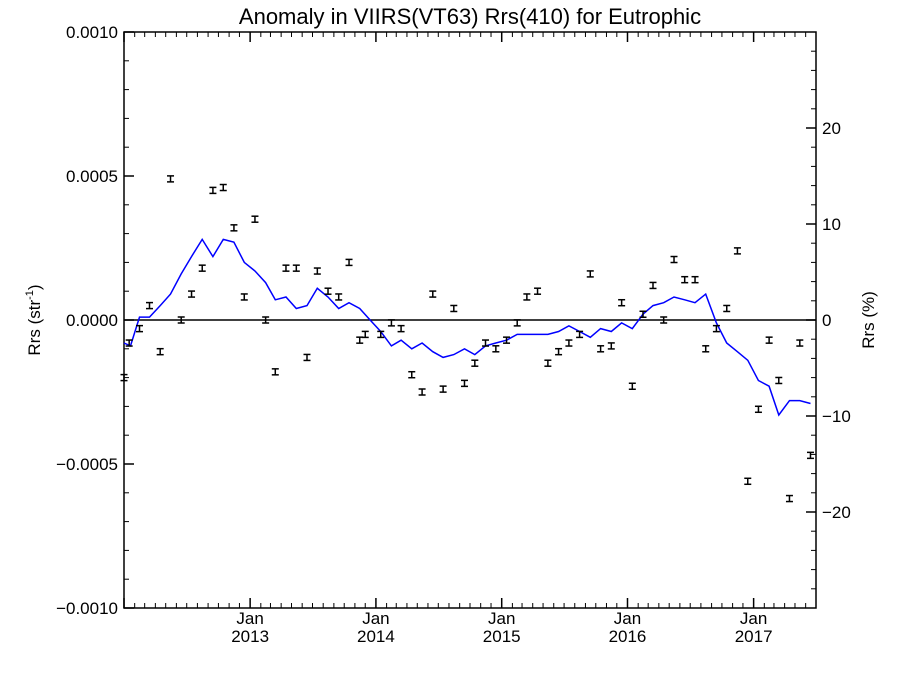 This screenshot has height=675, width=900. I want to click on right-y-axis: 20 10 0 −10 −20, so click(828, 320).